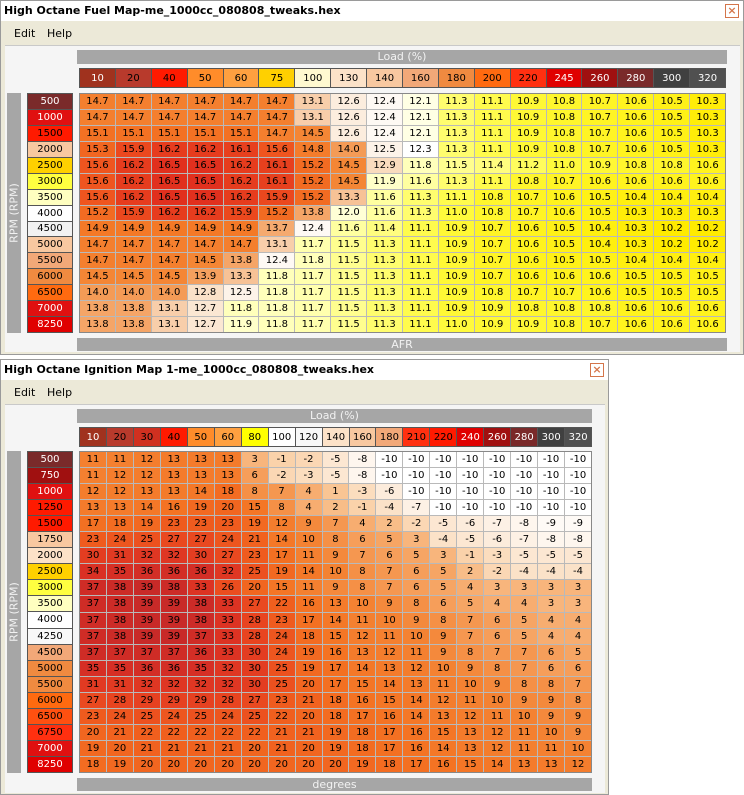 Image resolution: width=744 pixels, height=795 pixels. What do you see at coordinates (241, 324) in the screenshot?
I see `map-cell: 11.9` at bounding box center [241, 324].